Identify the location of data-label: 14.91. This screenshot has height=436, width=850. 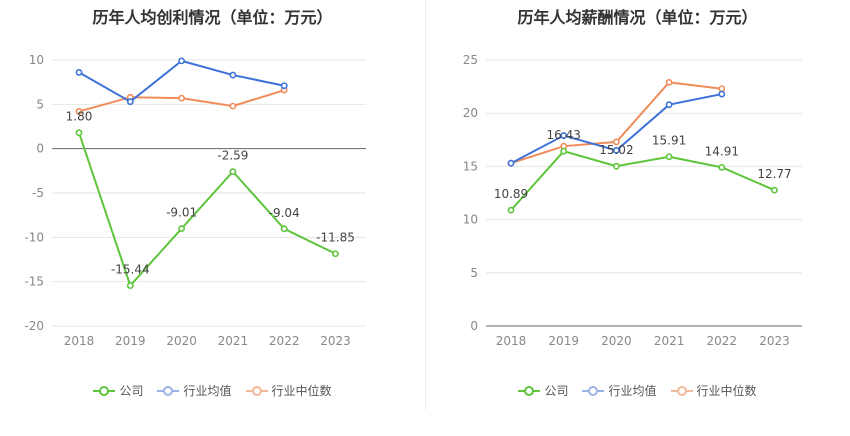
(722, 151).